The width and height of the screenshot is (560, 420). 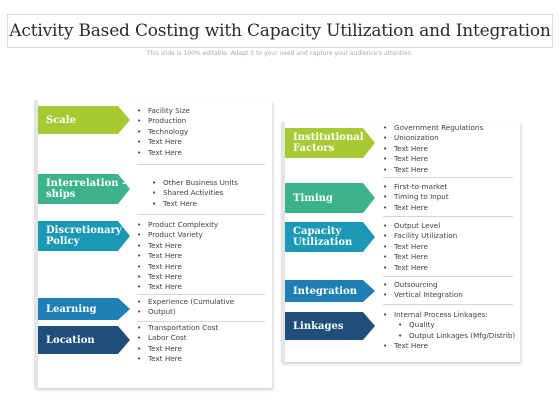 What do you see at coordinates (177, 225) in the screenshot?
I see `bullet-item: Product Complexity` at bounding box center [177, 225].